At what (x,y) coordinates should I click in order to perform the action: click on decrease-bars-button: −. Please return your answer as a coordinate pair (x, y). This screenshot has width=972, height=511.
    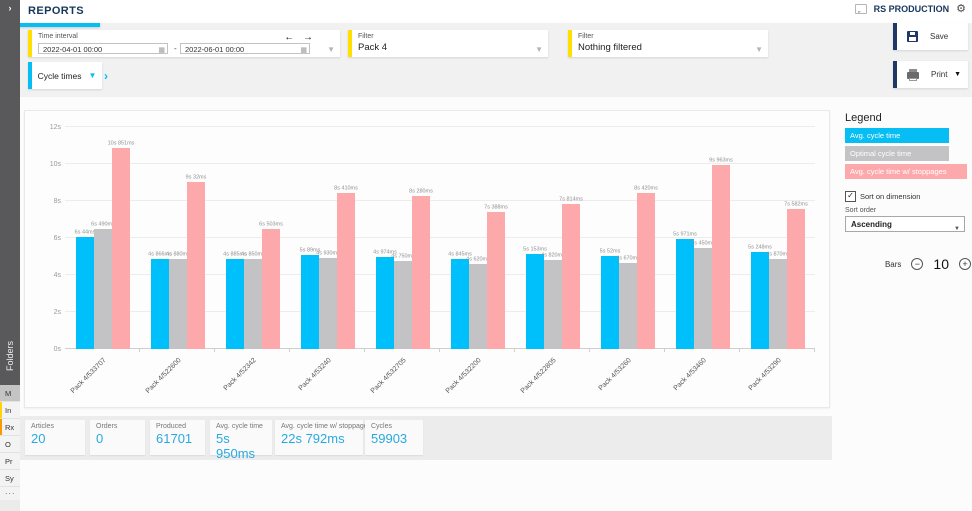
    Looking at the image, I should click on (917, 264).